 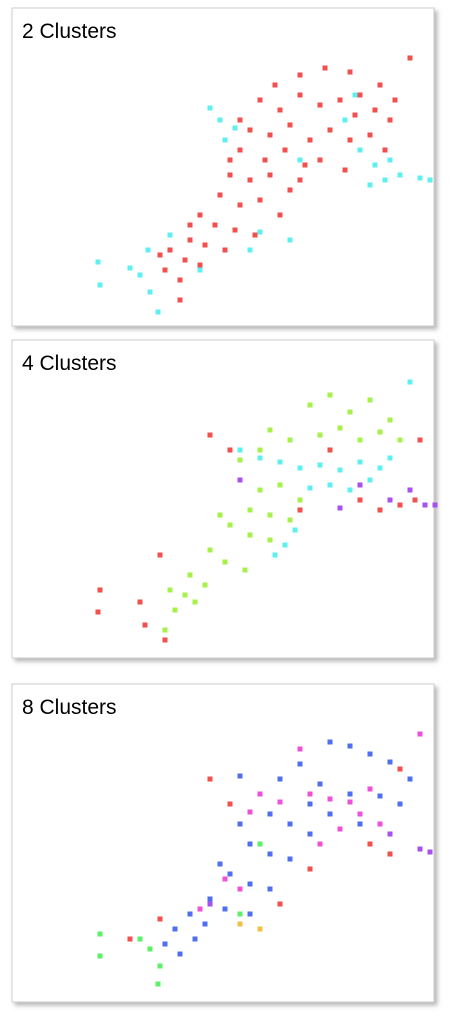 I want to click on chart-title: 8 Clusters, so click(x=69, y=707).